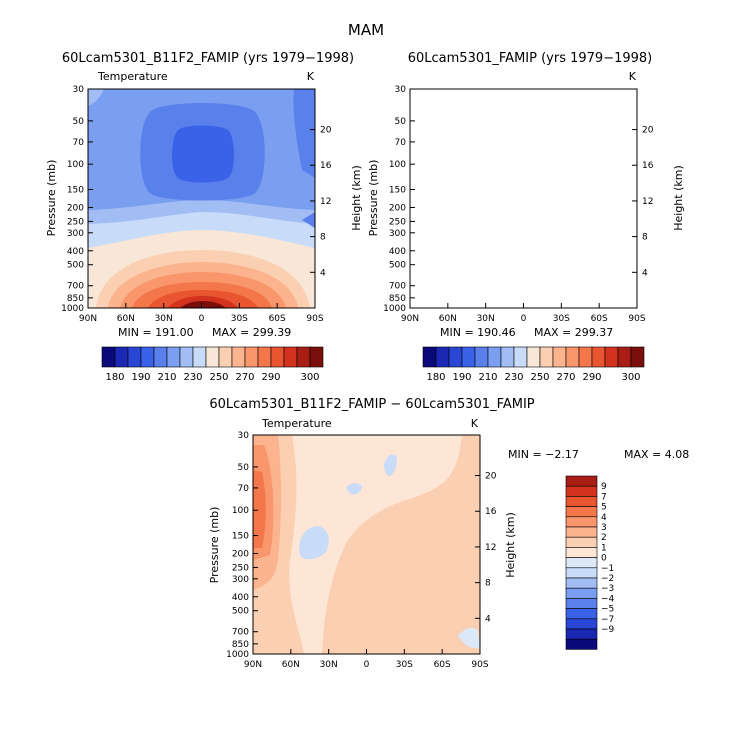 The height and width of the screenshot is (749, 733). Describe the element at coordinates (604, 538) in the screenshot. I see `colorbar-label: 2` at that location.